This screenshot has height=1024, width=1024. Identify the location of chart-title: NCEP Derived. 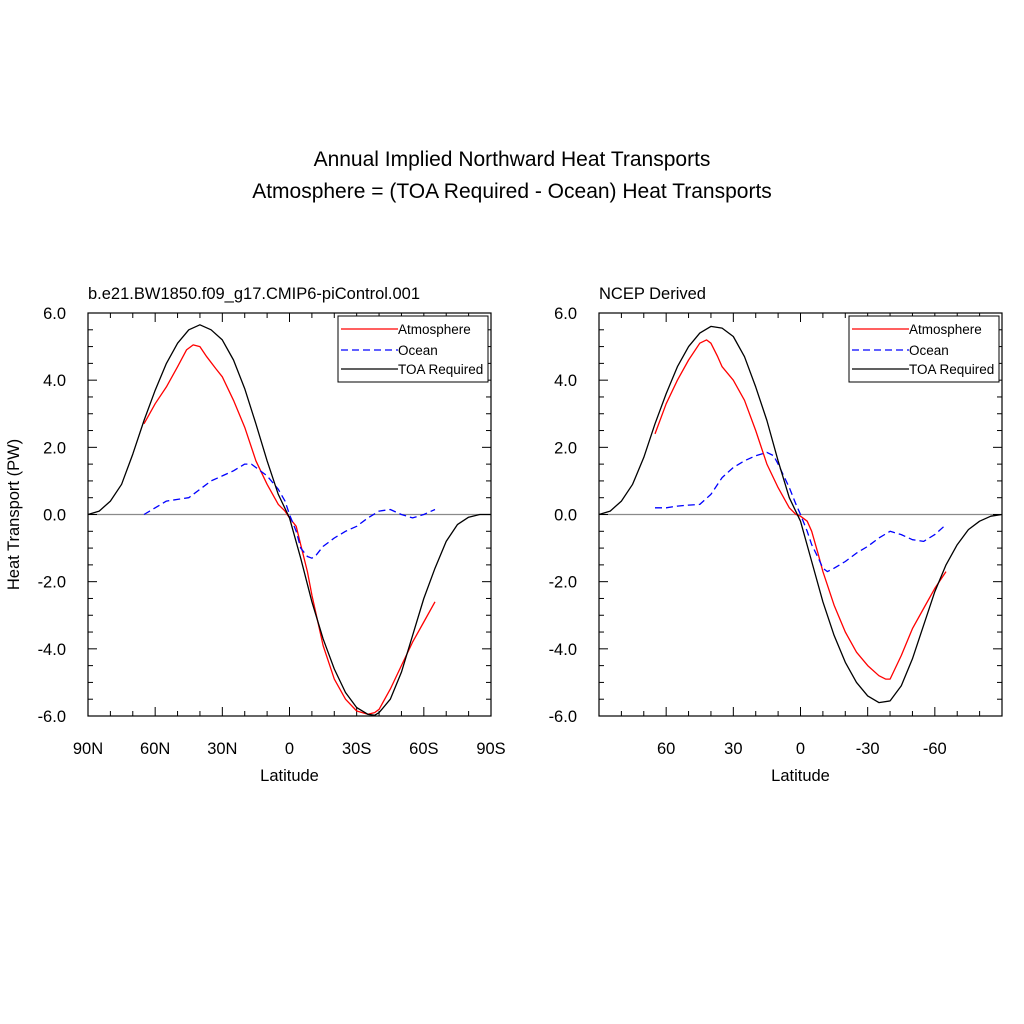
(652, 294).